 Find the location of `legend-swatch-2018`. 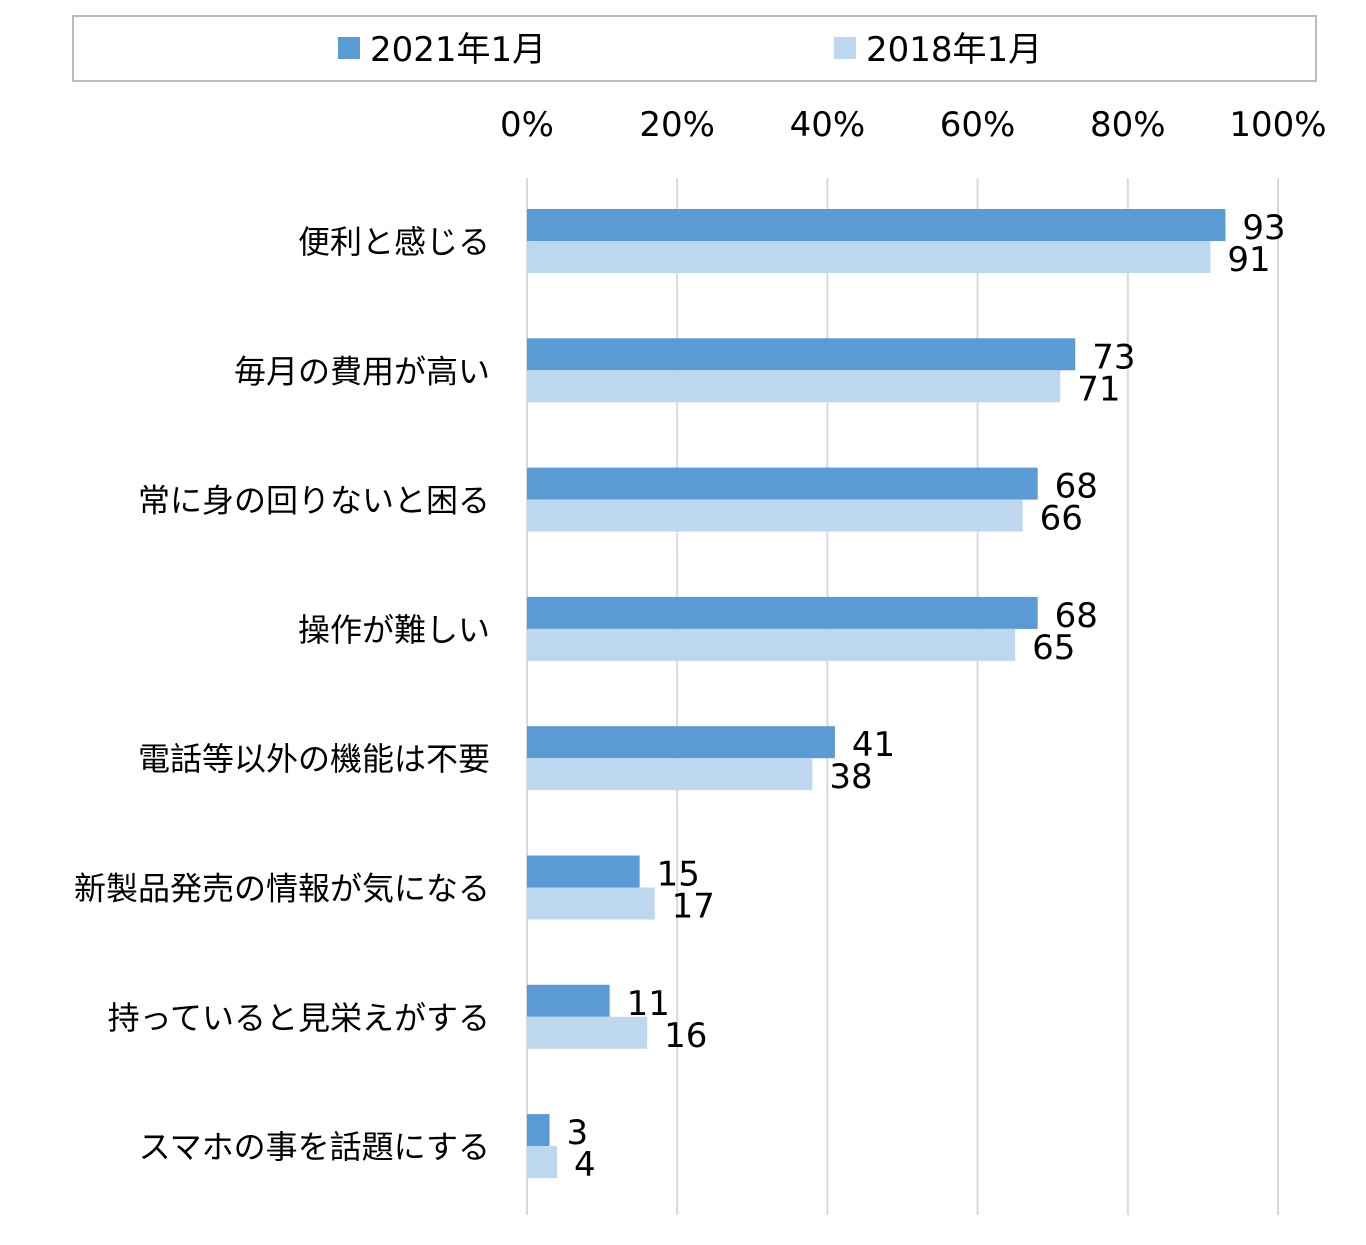

legend-swatch-2018 is located at coordinates (845, 48).